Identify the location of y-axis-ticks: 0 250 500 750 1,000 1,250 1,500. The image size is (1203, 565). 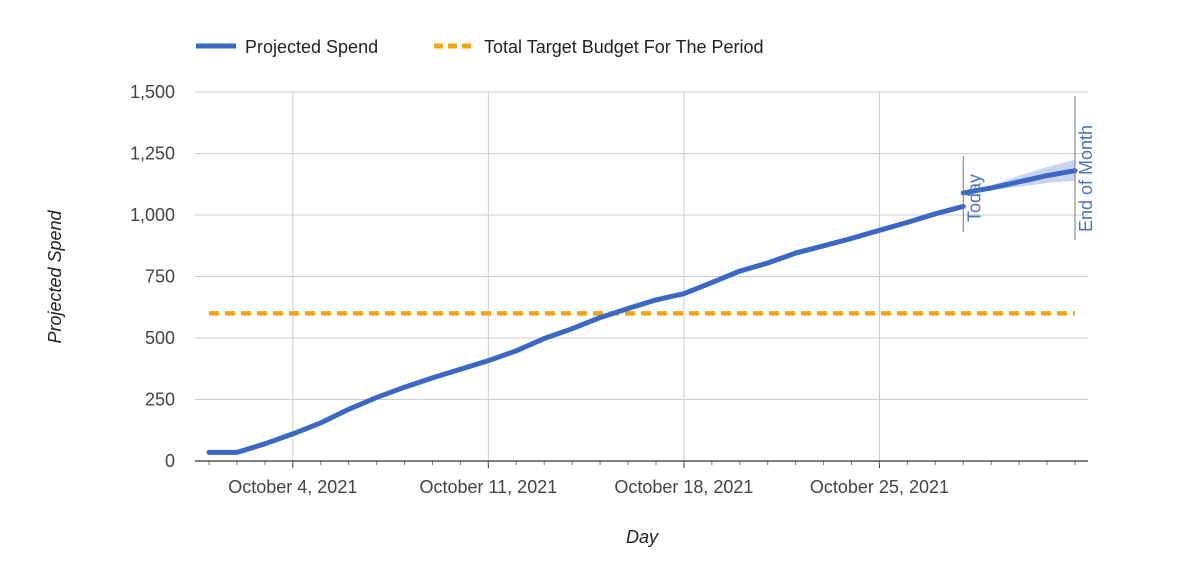
(152, 276).